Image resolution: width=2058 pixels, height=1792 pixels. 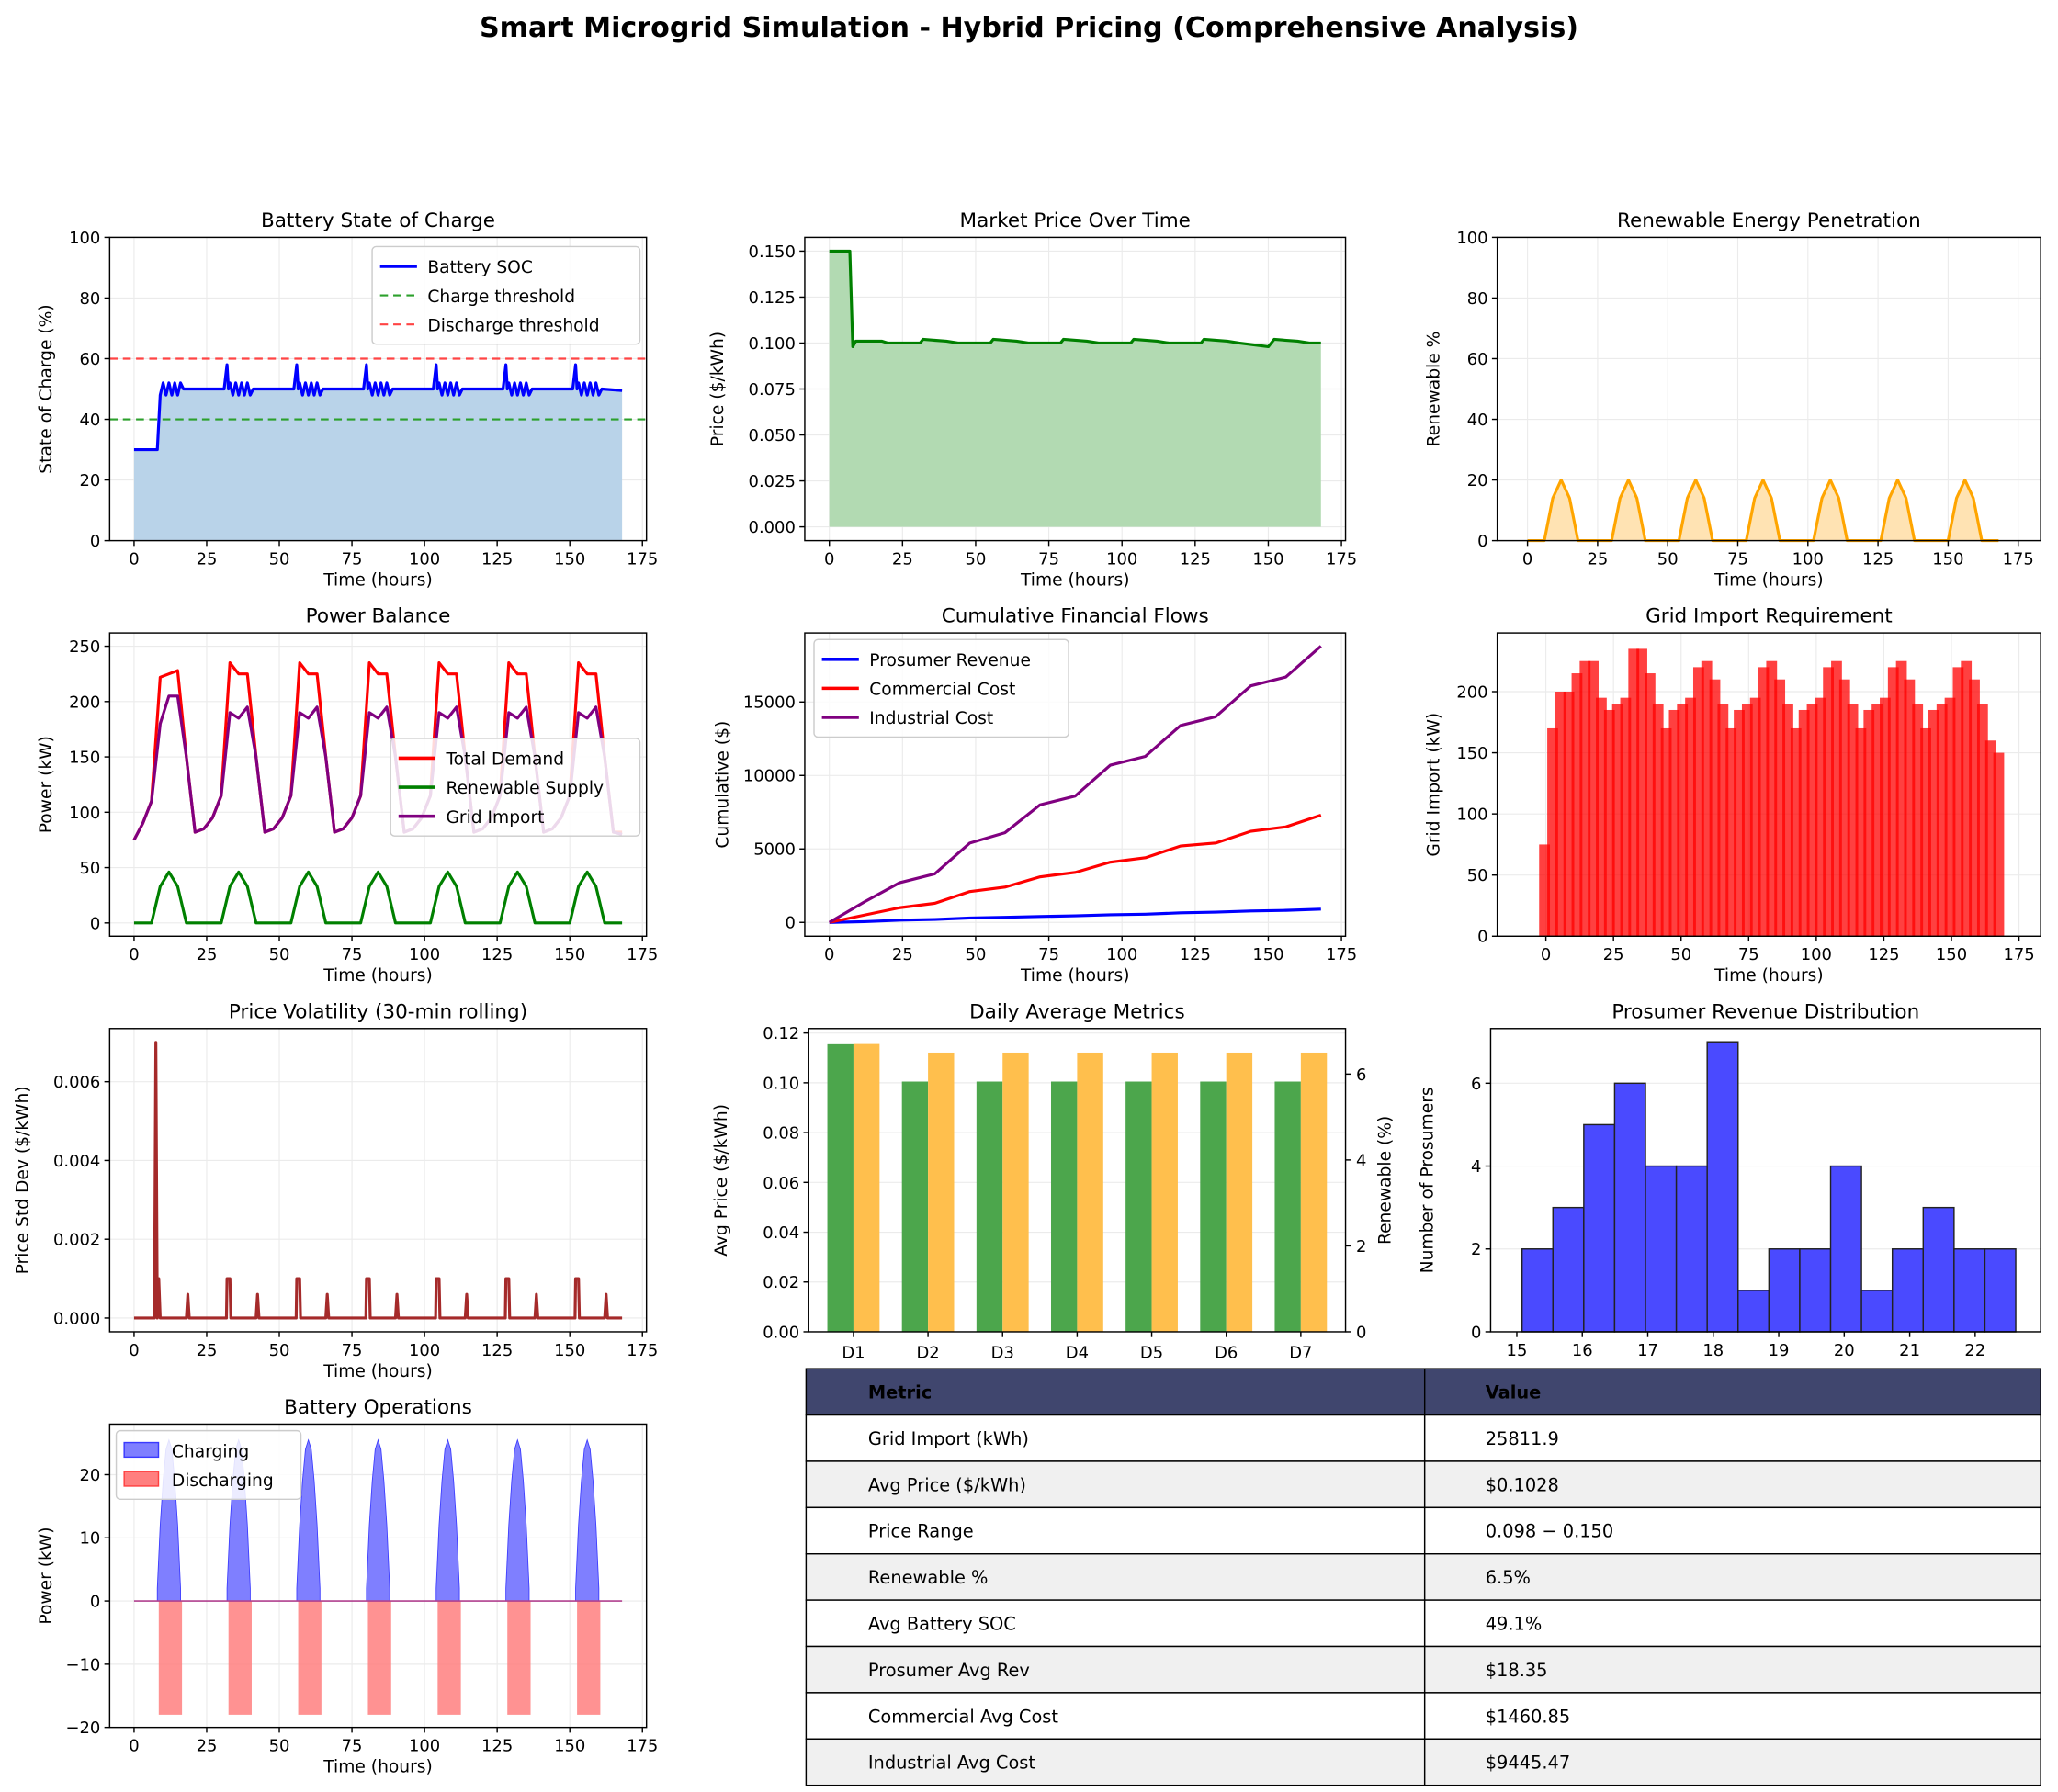 What do you see at coordinates (379, 1658) in the screenshot?
I see `discharging-area` at bounding box center [379, 1658].